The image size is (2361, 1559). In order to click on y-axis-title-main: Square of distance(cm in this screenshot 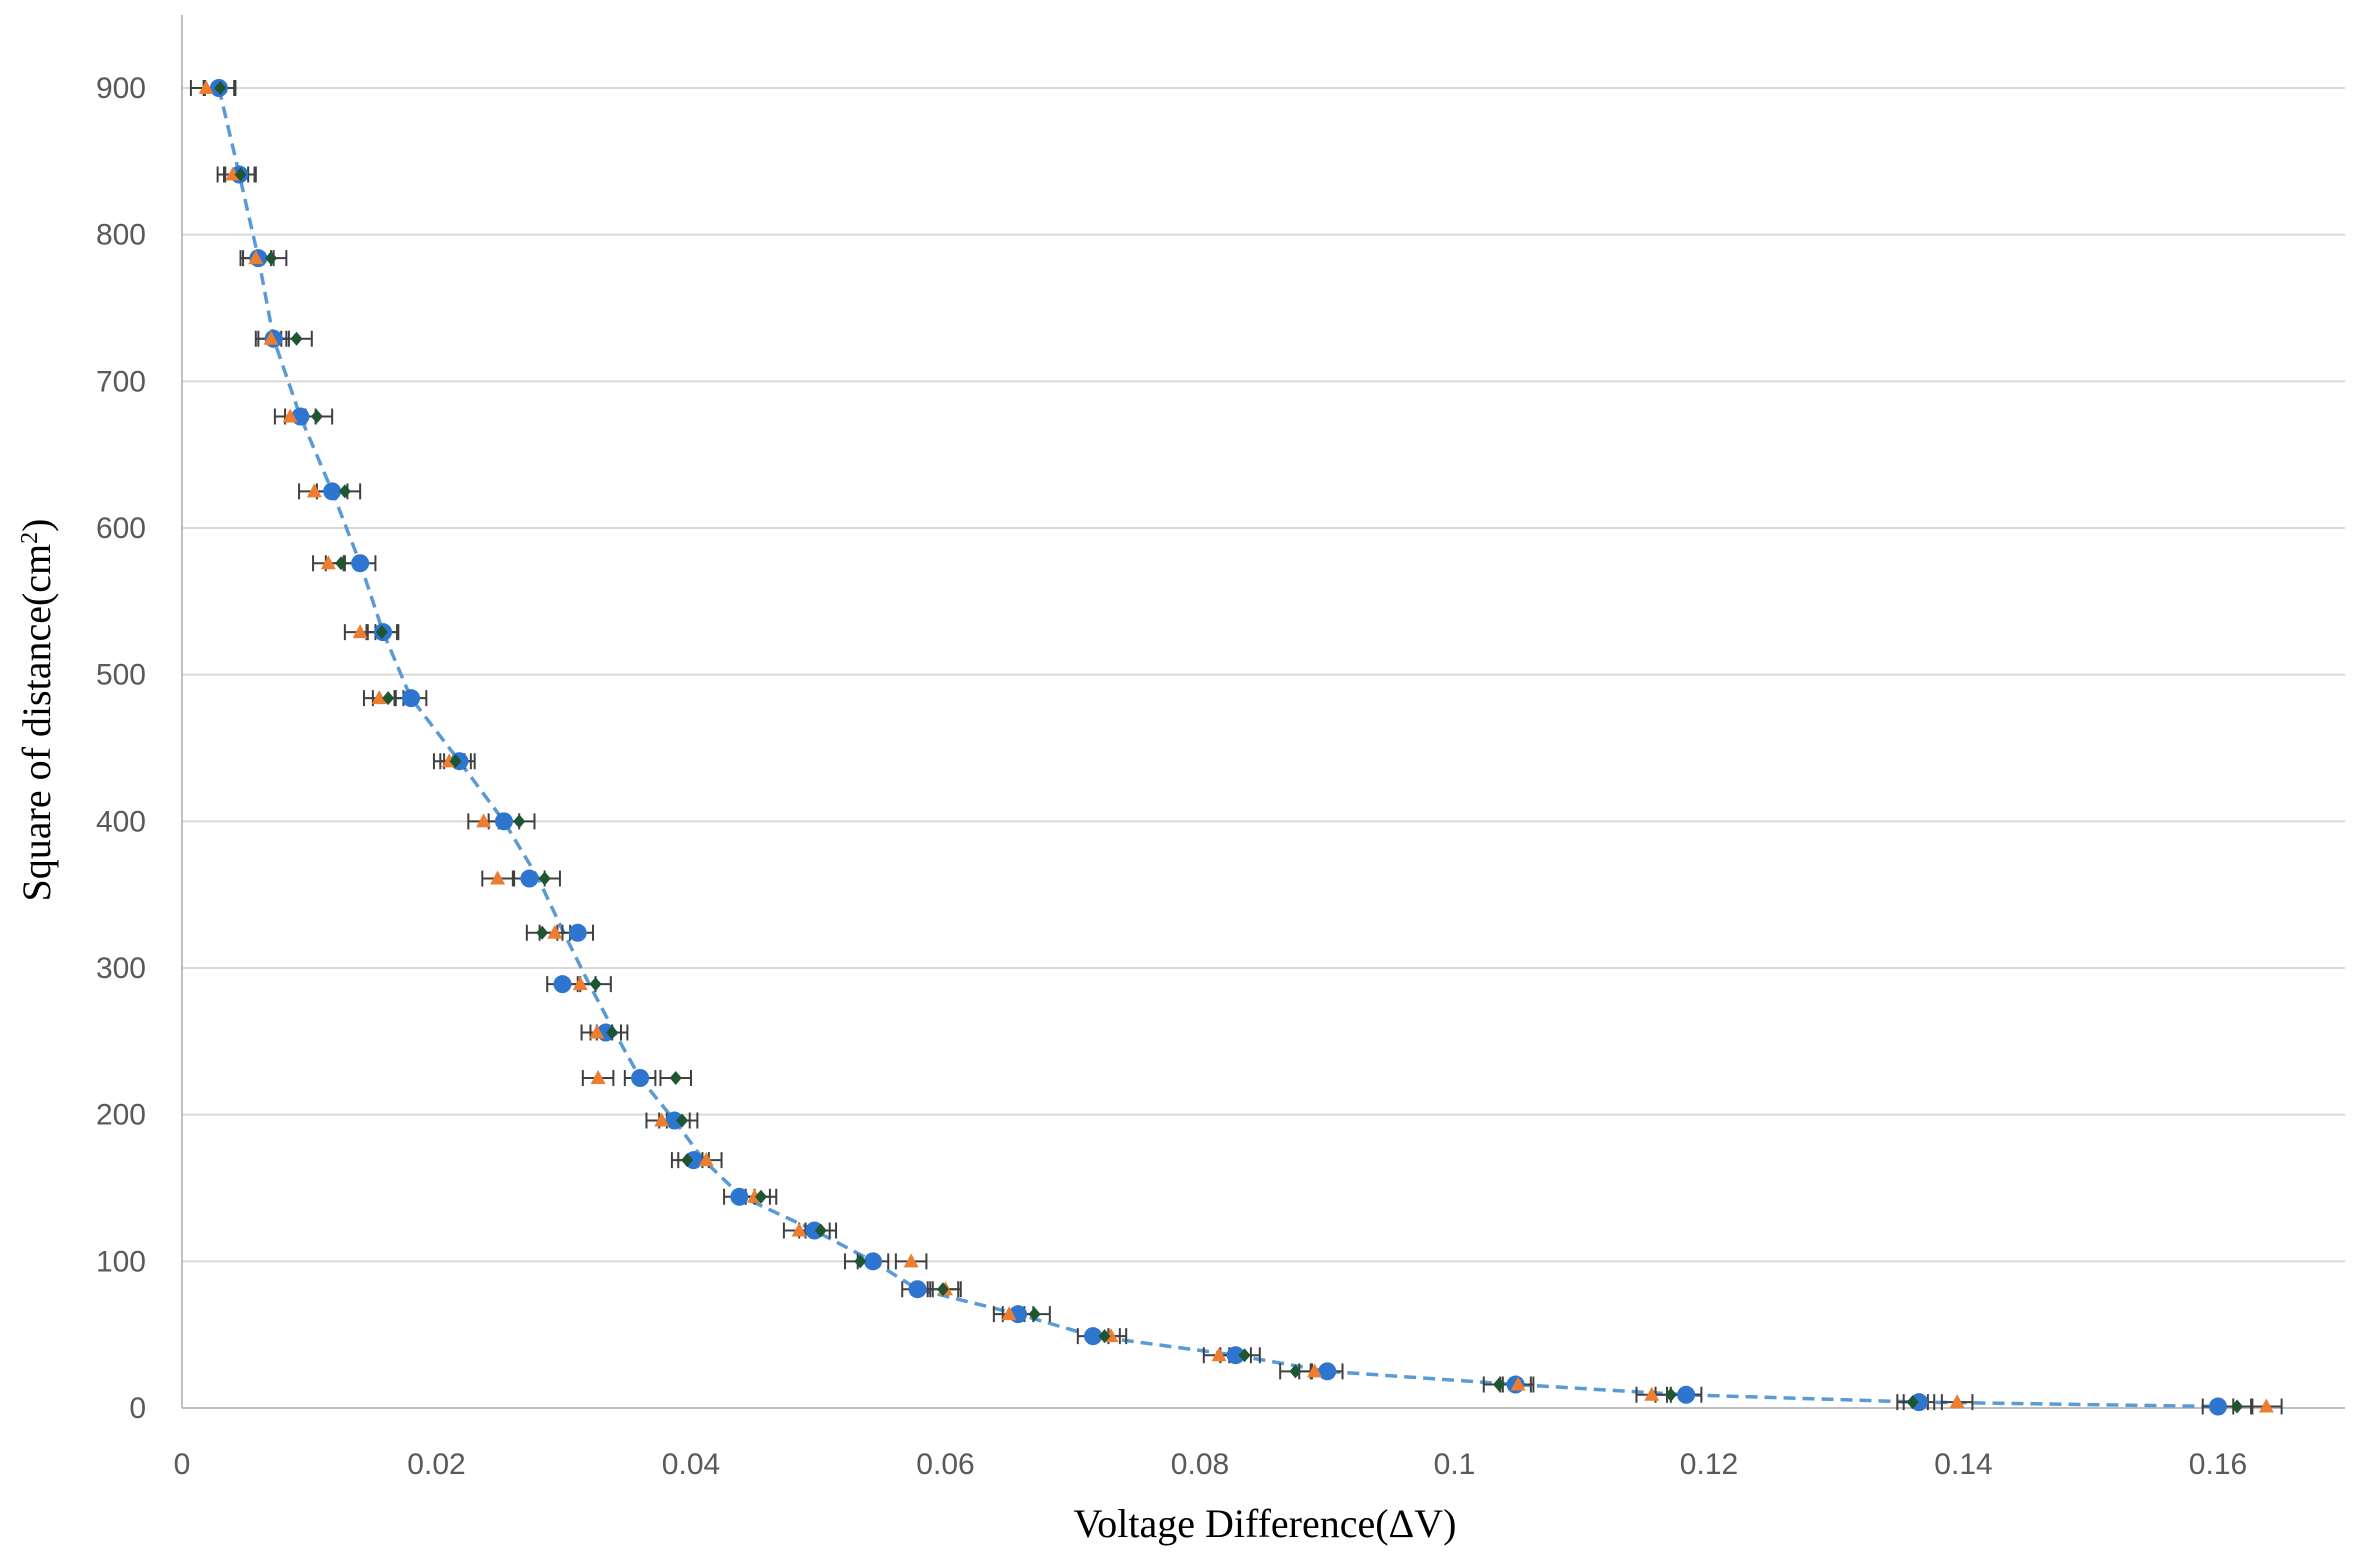, I will do `click(36, 723)`.